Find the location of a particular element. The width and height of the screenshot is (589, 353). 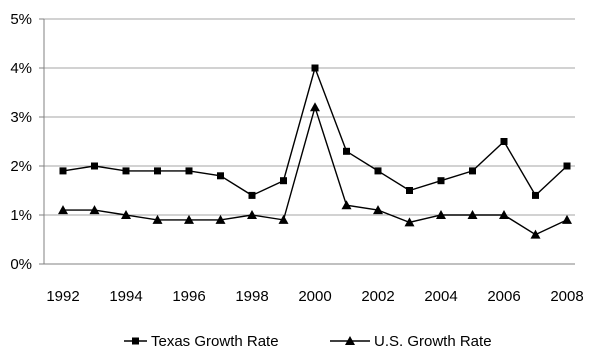

x-tick-label: 2006 is located at coordinates (503, 296).